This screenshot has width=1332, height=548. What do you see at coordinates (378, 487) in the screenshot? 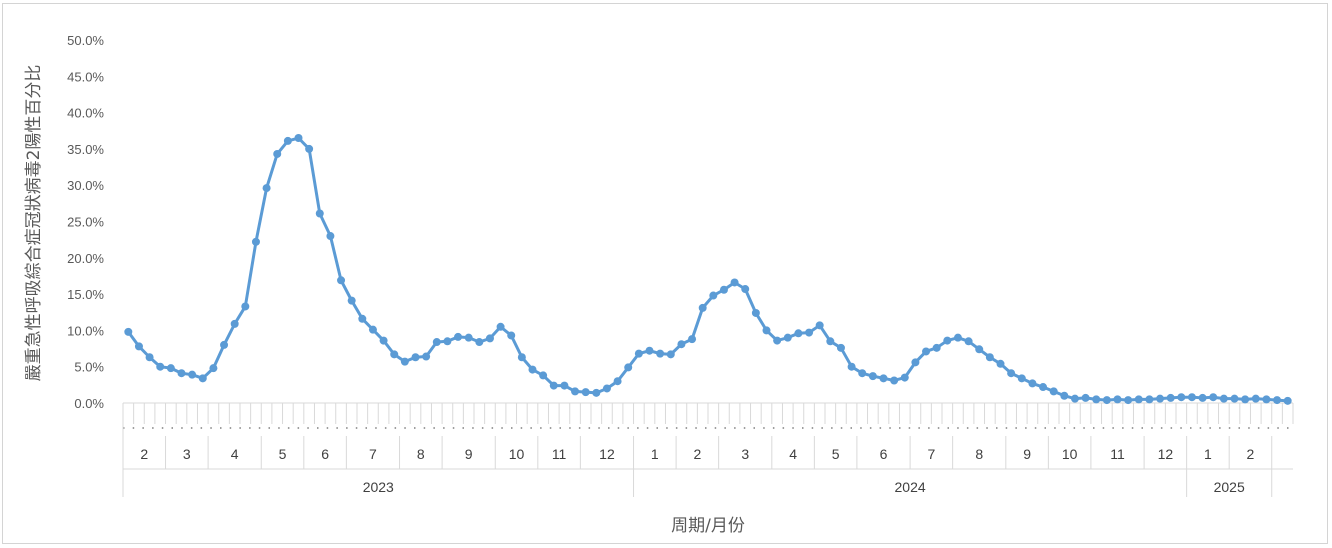
I see `year-label: 2023` at bounding box center [378, 487].